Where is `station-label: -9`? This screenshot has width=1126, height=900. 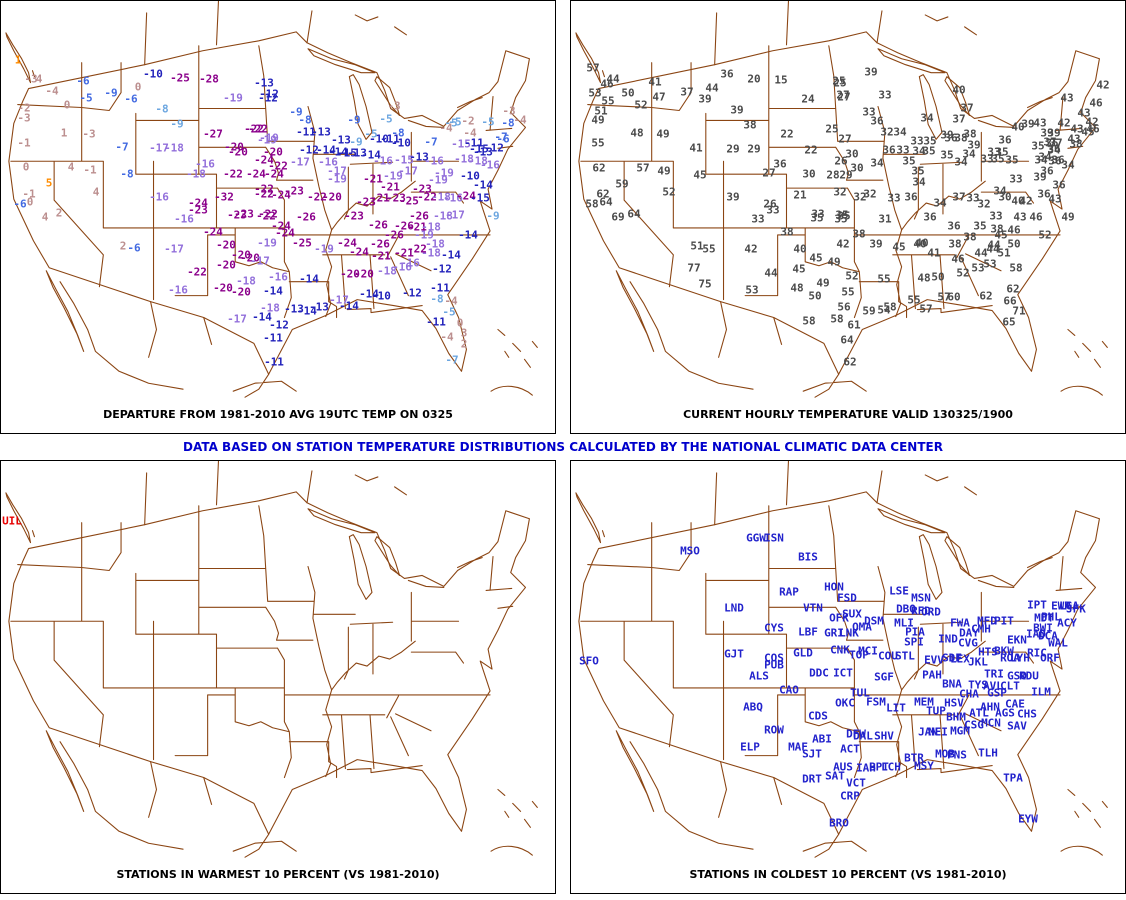
station-label: -9 is located at coordinates (296, 112).